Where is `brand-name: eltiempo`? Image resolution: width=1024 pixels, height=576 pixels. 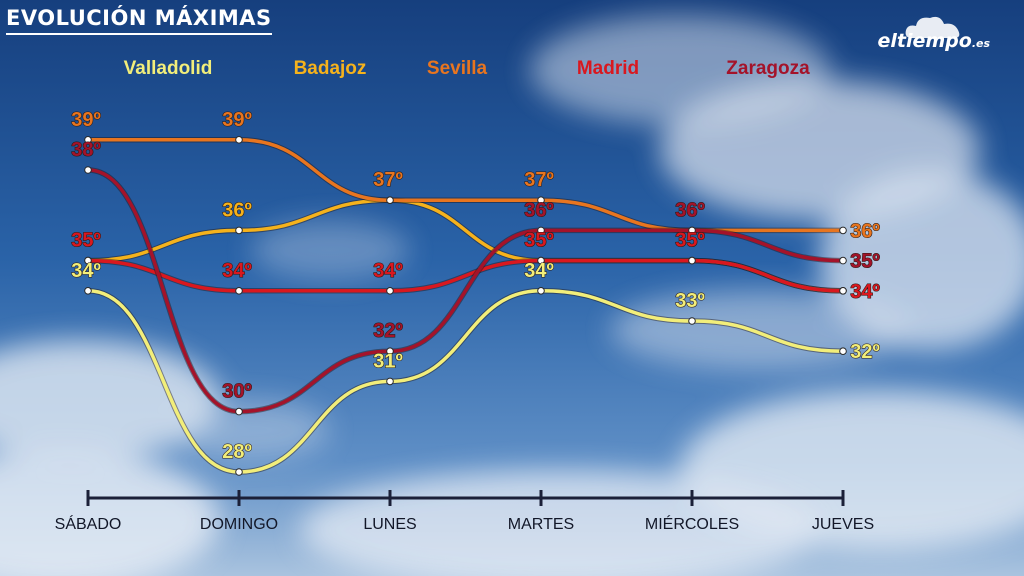 brand-name: eltiempo is located at coordinates (924, 41).